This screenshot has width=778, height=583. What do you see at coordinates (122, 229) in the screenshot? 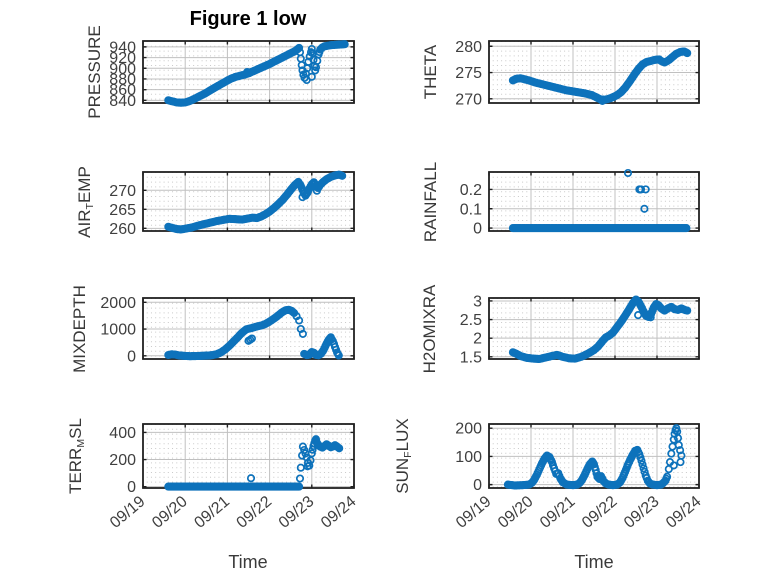
I see `y-tick-label: 260` at bounding box center [122, 229].